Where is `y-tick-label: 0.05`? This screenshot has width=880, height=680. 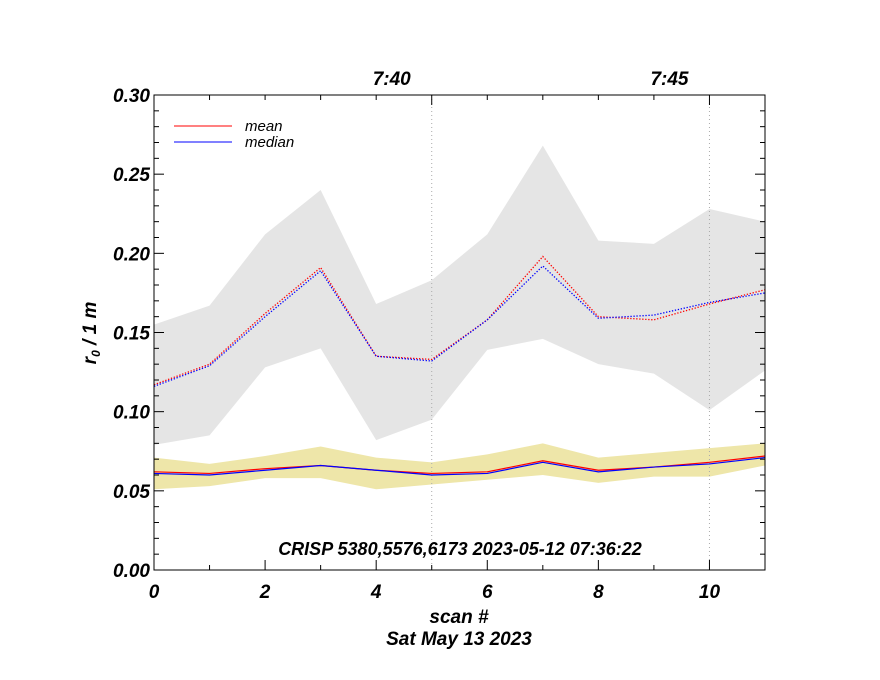 y-tick-label: 0.05 is located at coordinates (131, 492).